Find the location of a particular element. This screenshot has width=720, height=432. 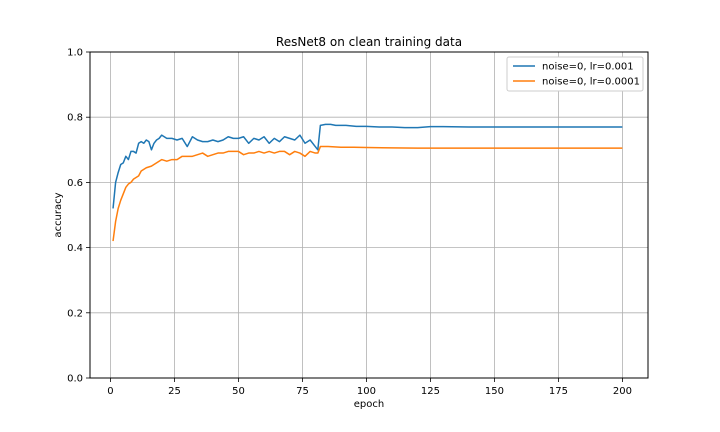

x-tick-label: 125 is located at coordinates (430, 391).